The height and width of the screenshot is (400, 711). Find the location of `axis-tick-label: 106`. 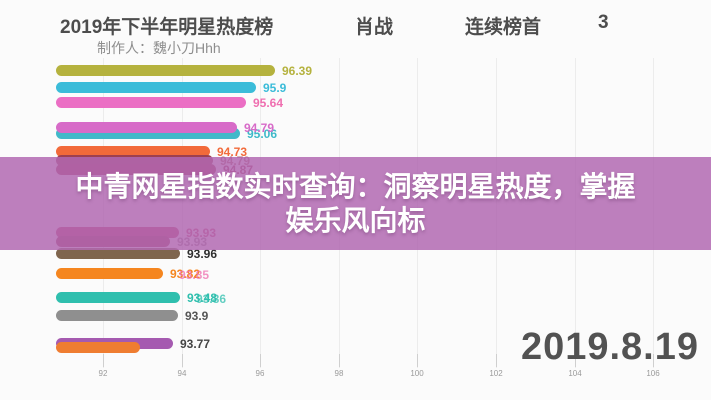

axis-tick-label: 106 is located at coordinates (653, 373).